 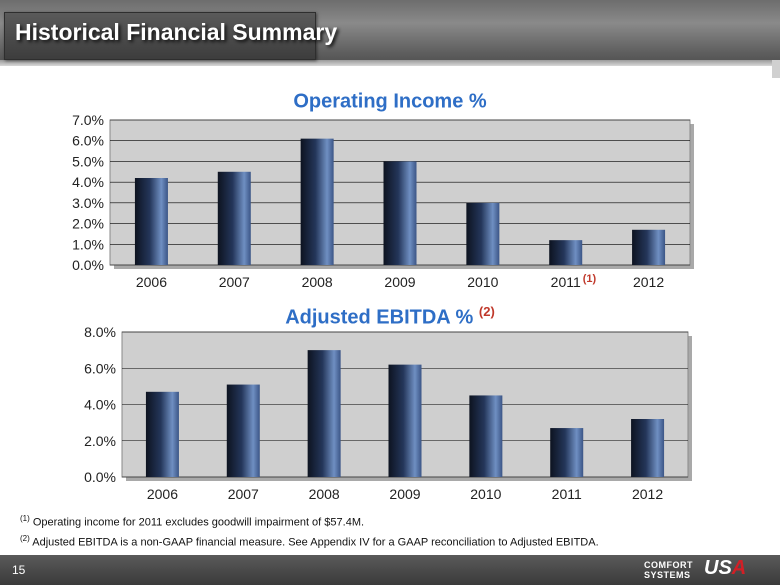 What do you see at coordinates (390, 33) in the screenshot?
I see `title-bar: Historical Financial Summary` at bounding box center [390, 33].